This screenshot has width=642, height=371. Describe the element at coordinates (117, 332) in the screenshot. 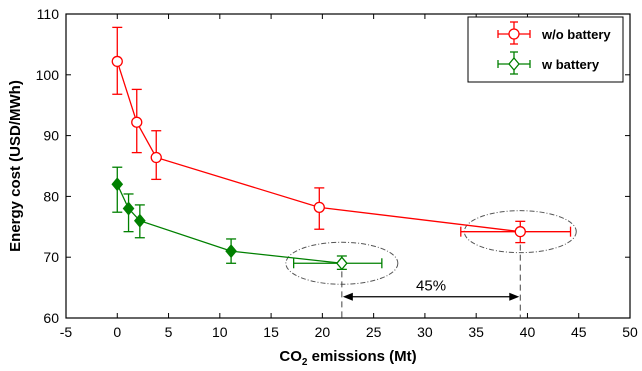

I see `x-tick-label: 0` at that location.